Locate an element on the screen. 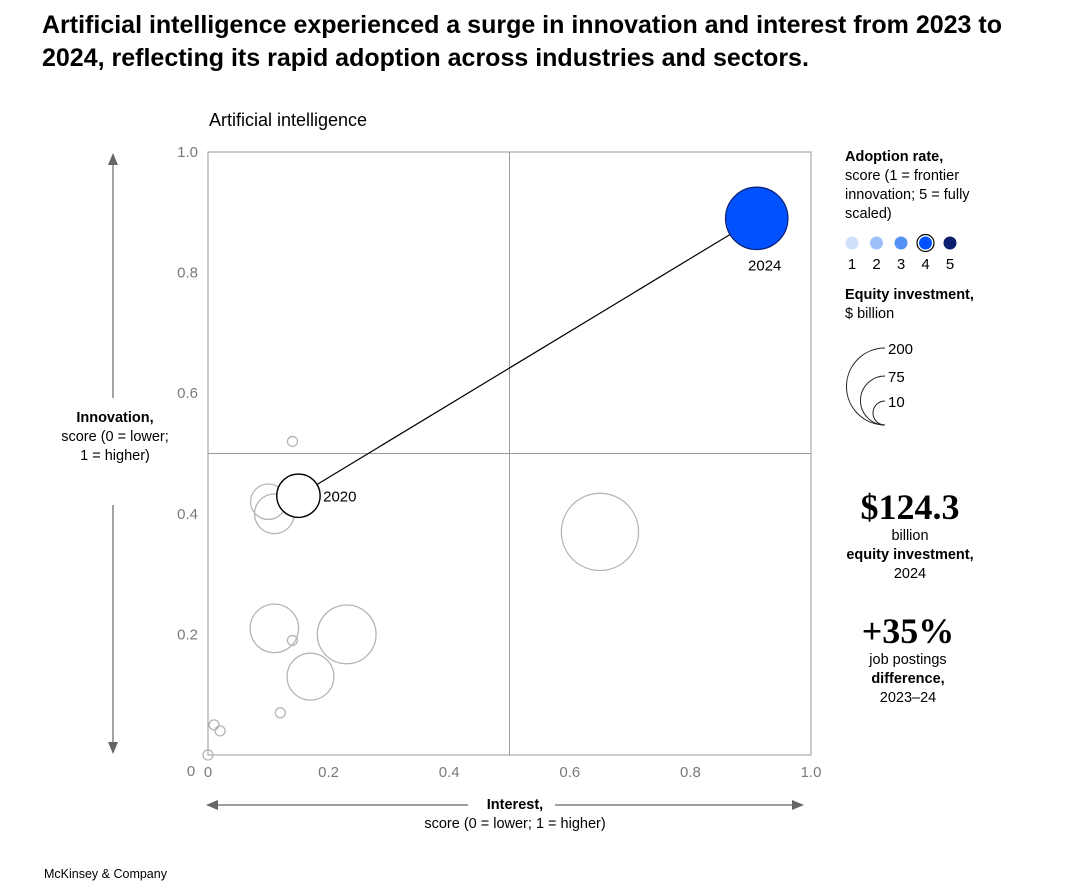  stat-equity-line2: equity investment, is located at coordinates (910, 555).